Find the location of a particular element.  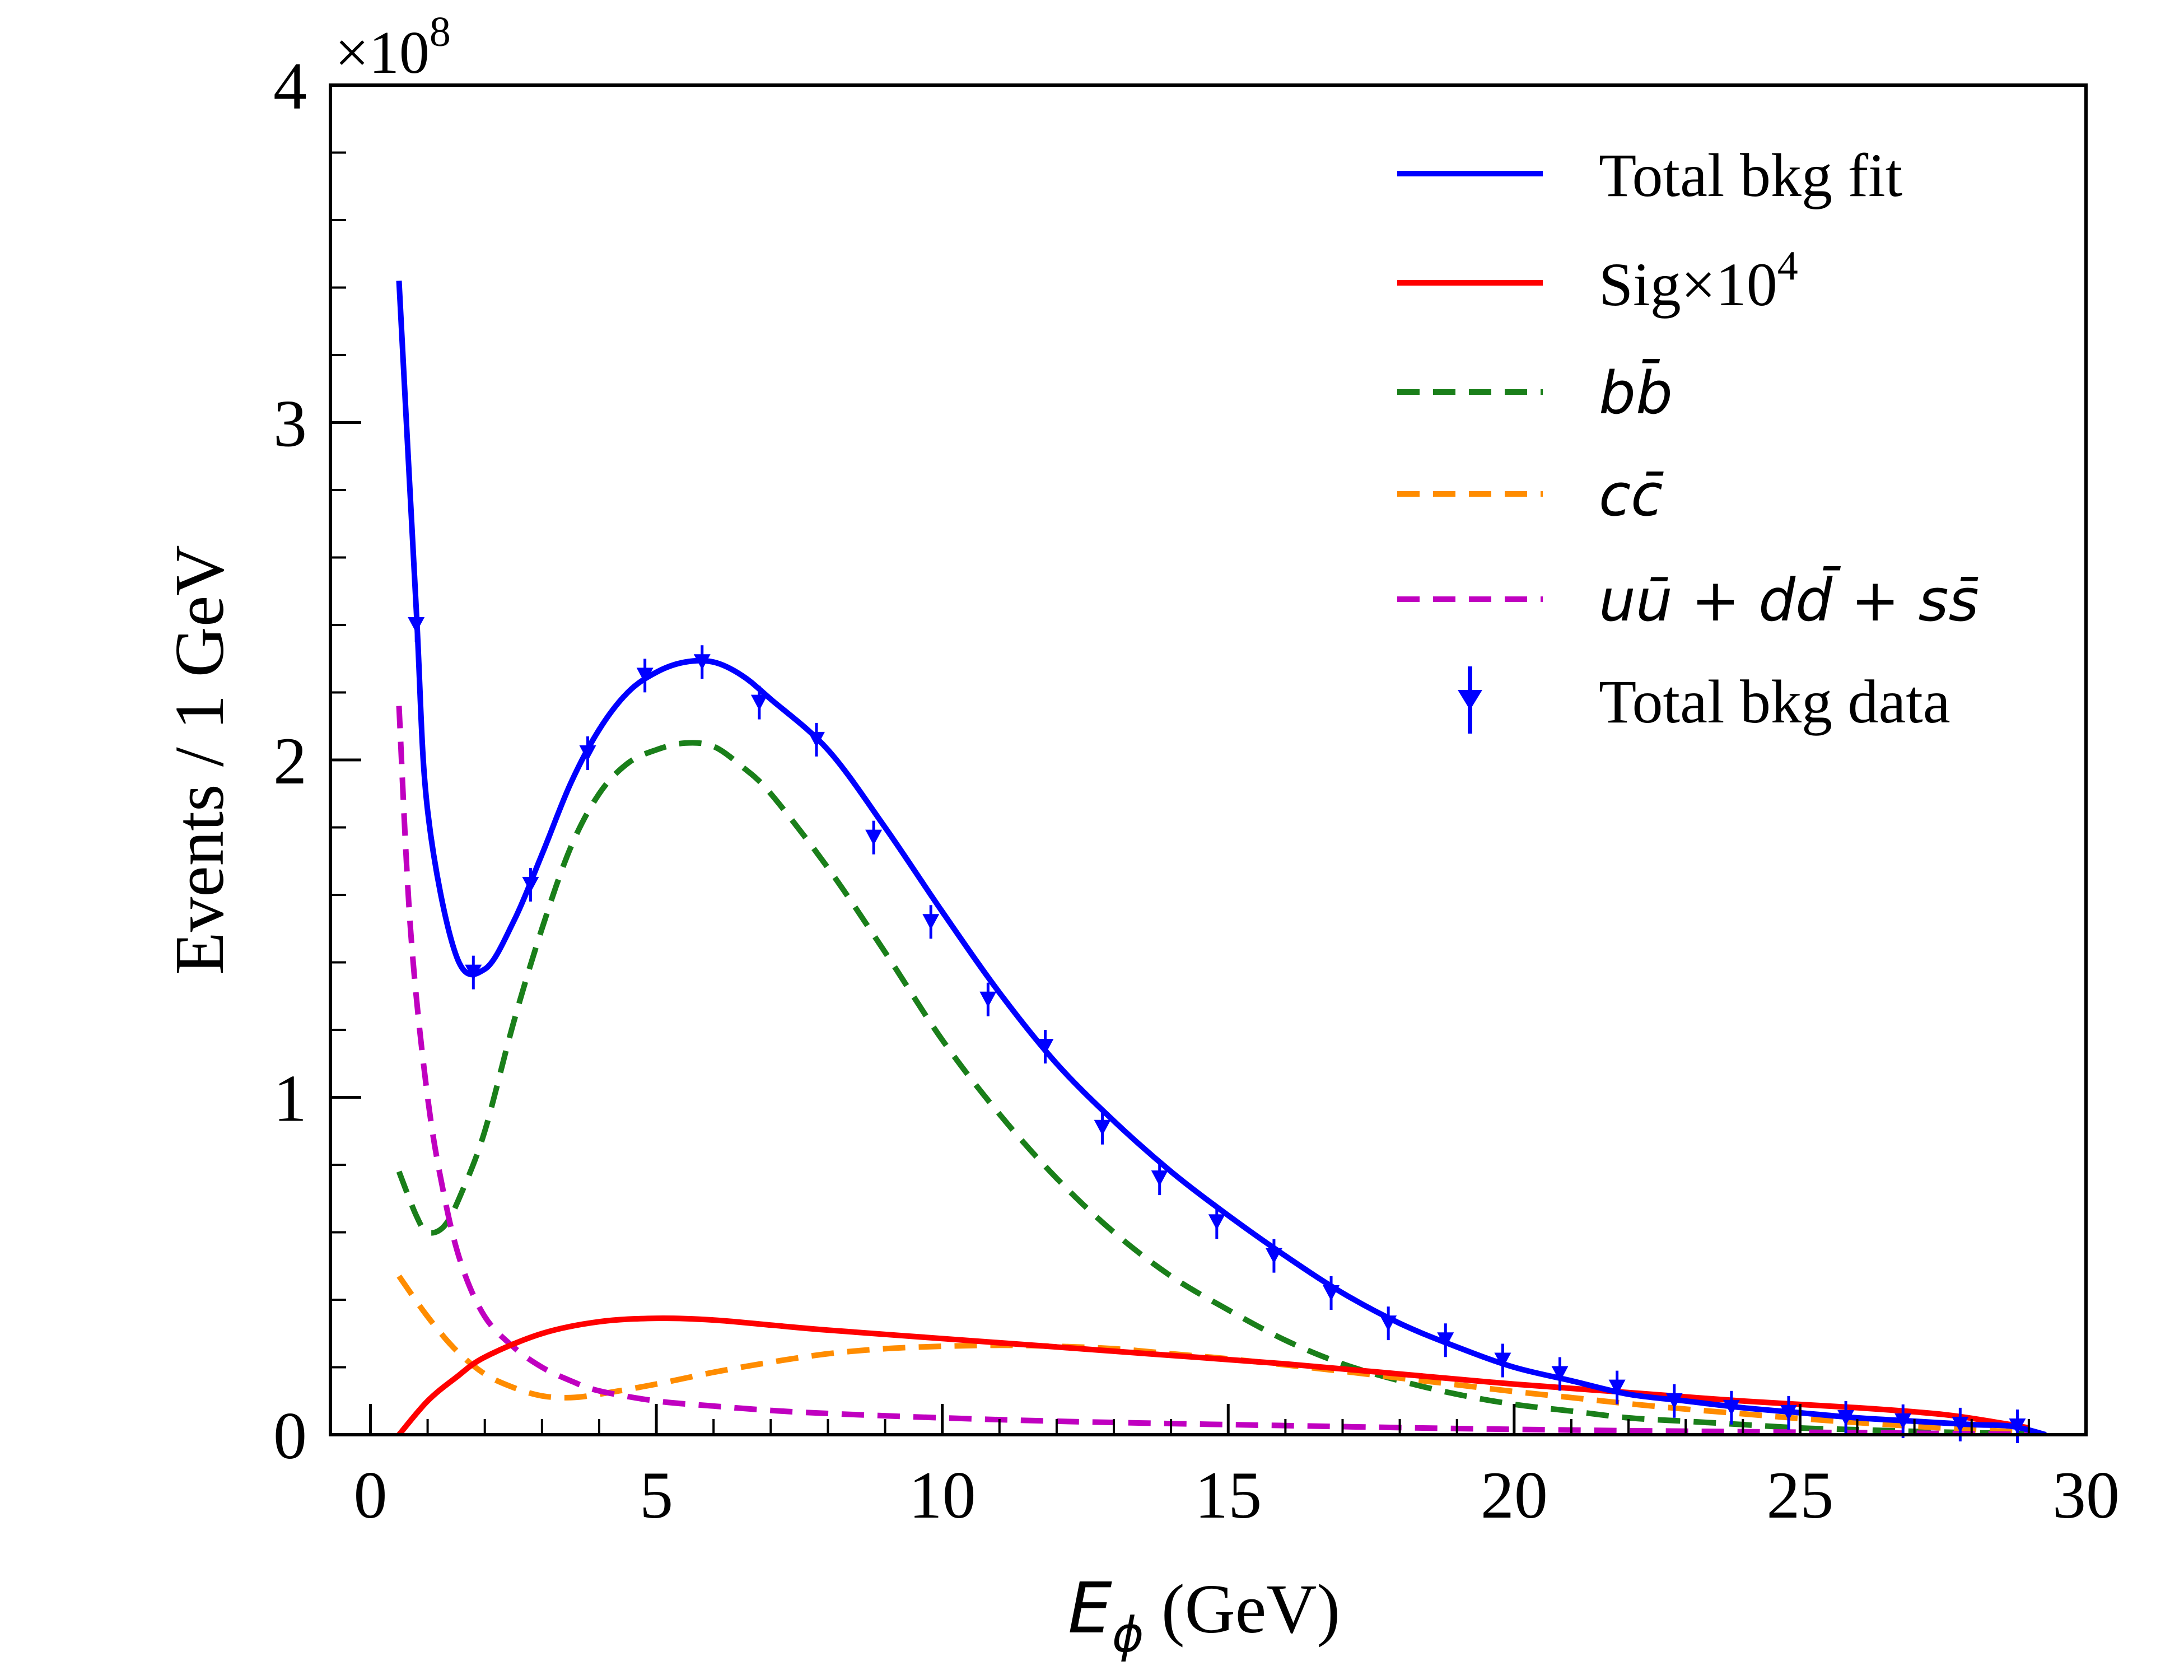

x-tick-label: 0 is located at coordinates (370, 1495).